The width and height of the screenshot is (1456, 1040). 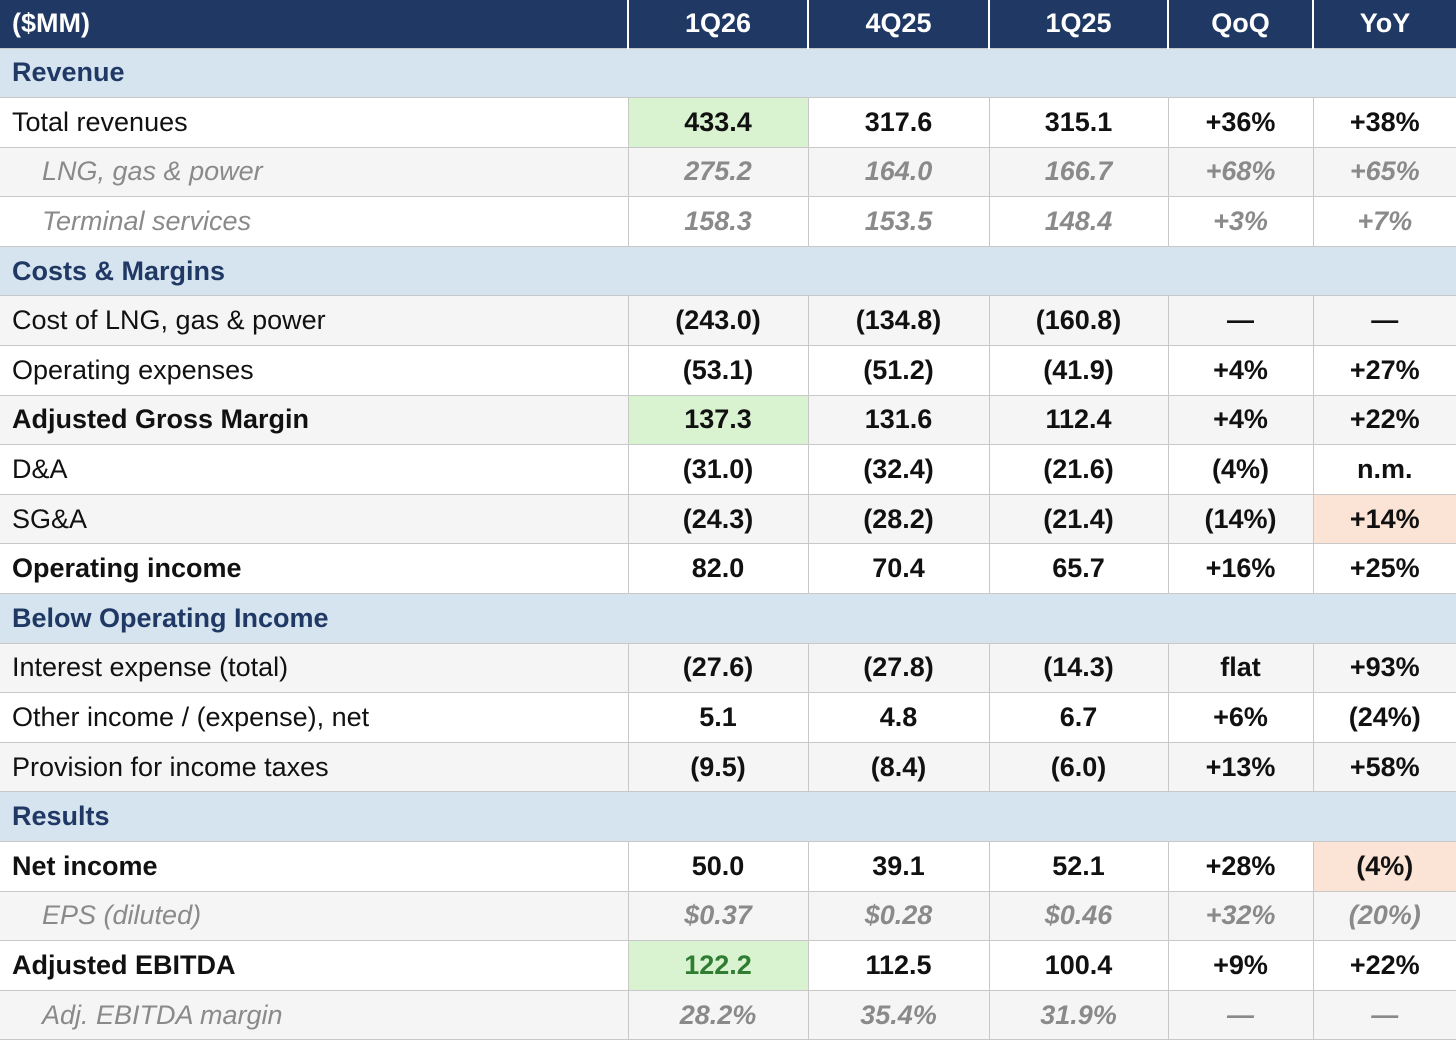 What do you see at coordinates (1079, 916) in the screenshot?
I see `cell-1q25: $0.46` at bounding box center [1079, 916].